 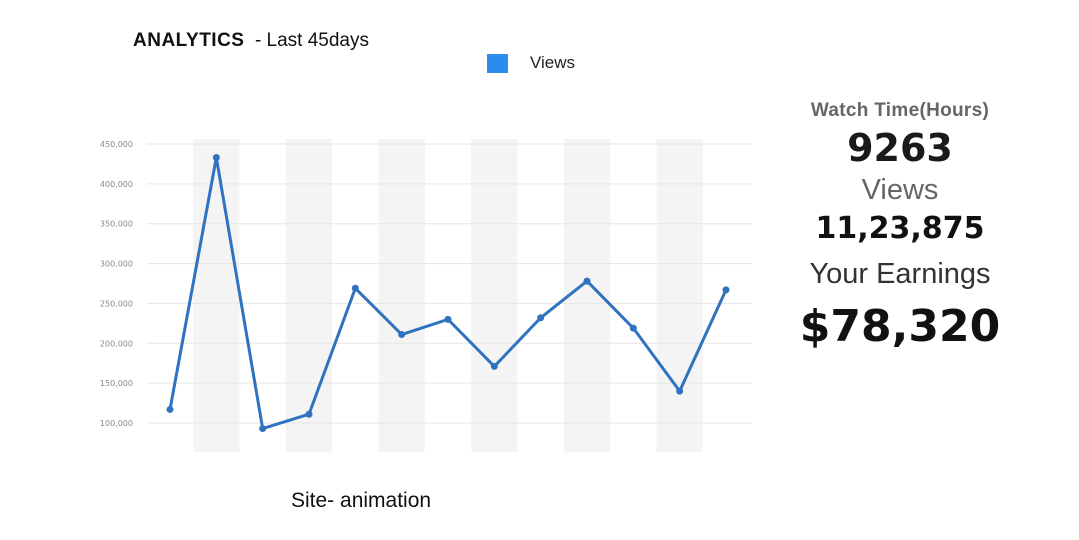 I want to click on y-tick-label: 150,000, so click(x=116, y=383).